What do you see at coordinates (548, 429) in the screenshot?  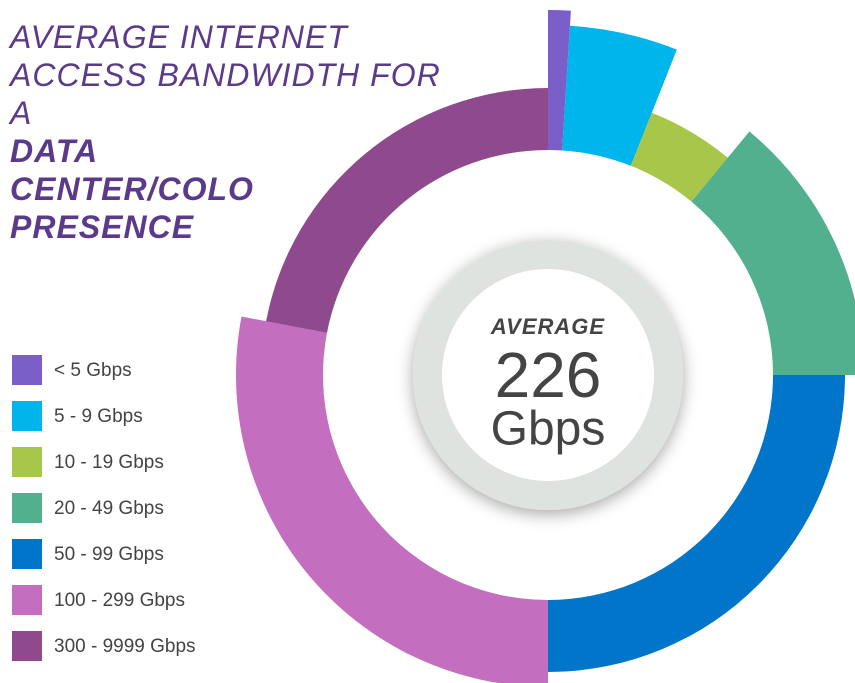 I see `center-unit: Gbps` at bounding box center [548, 429].